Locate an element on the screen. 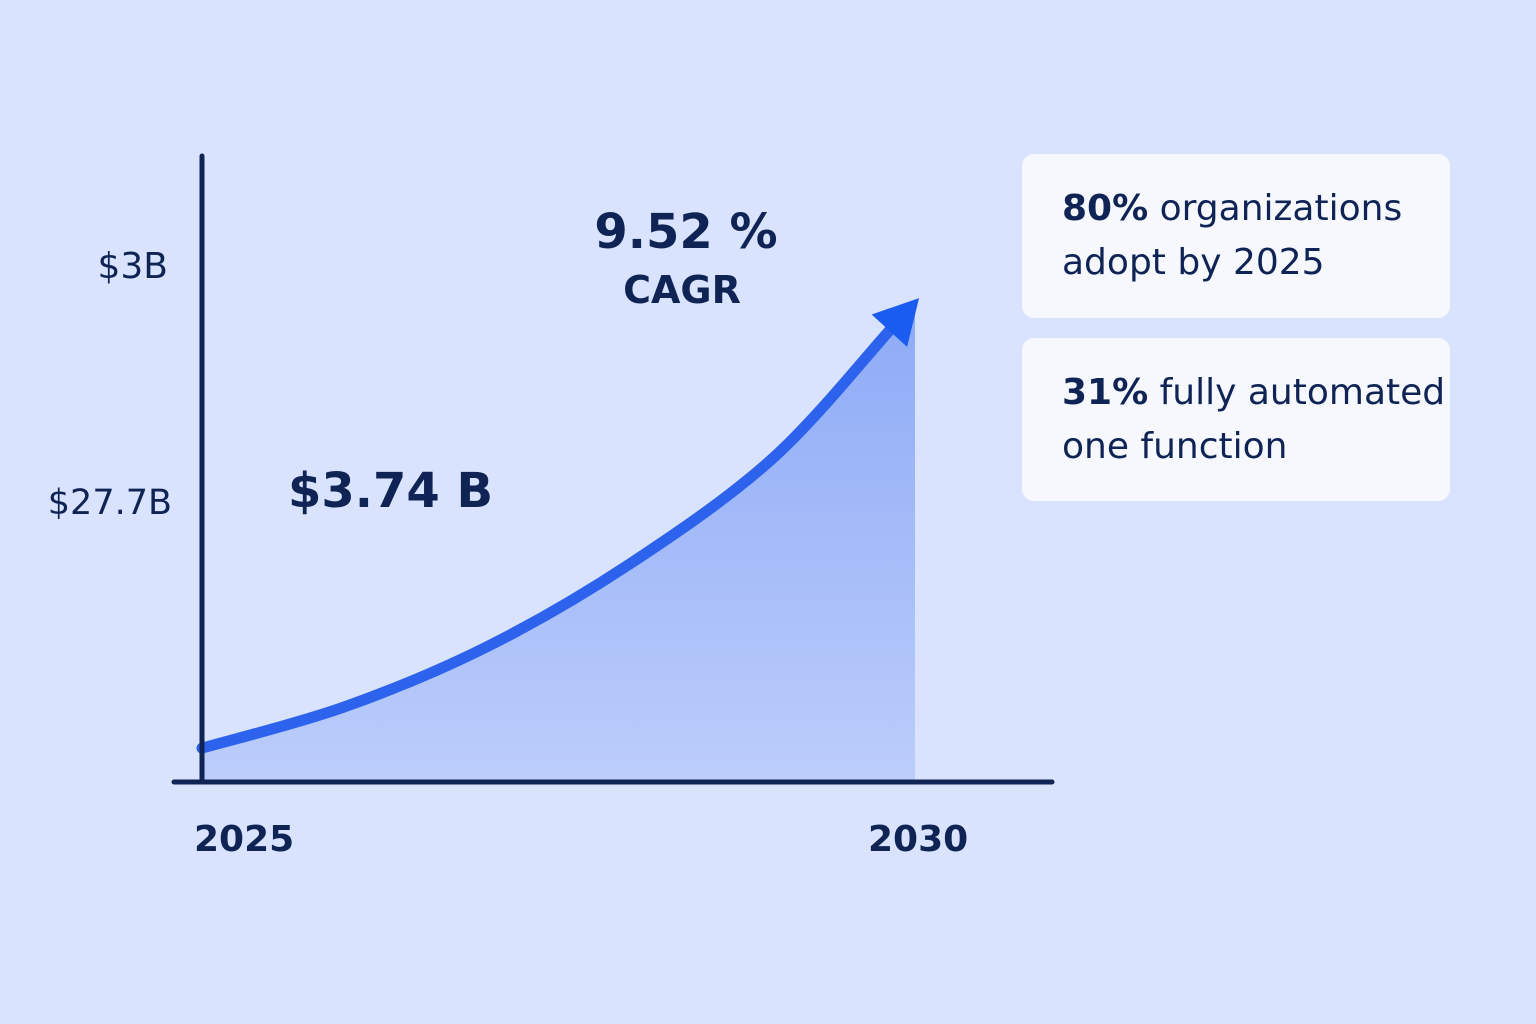 Image resolution: width=1536 pixels, height=1024 pixels. stat-line-2: one function is located at coordinates (1175, 446).